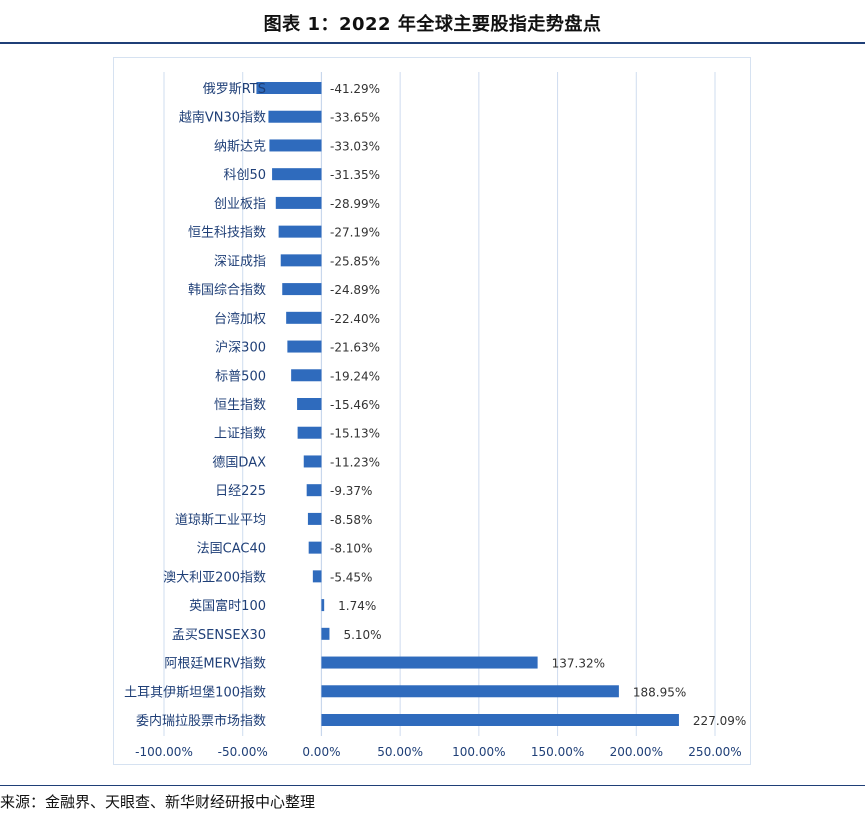 The image size is (865, 819). Describe the element at coordinates (222, 118) in the screenshot. I see `category-label: 越南VN30指数` at that location.